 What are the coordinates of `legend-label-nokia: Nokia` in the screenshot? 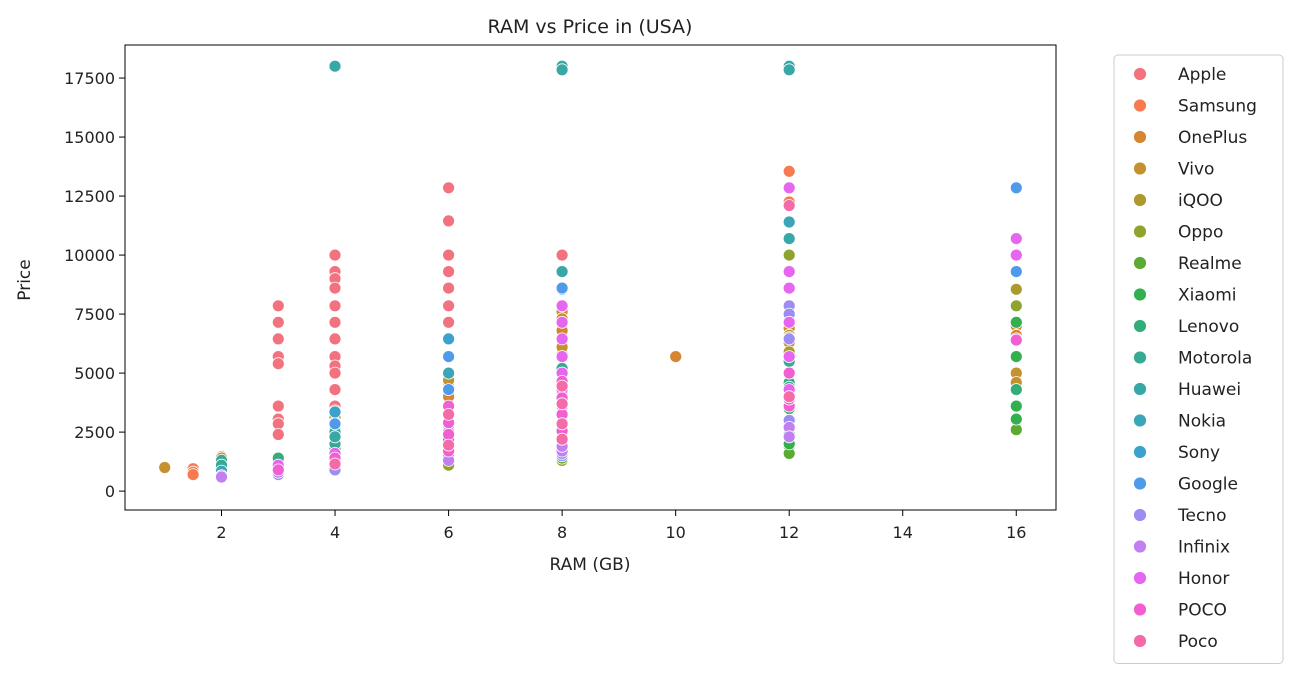 It's located at (1202, 422).